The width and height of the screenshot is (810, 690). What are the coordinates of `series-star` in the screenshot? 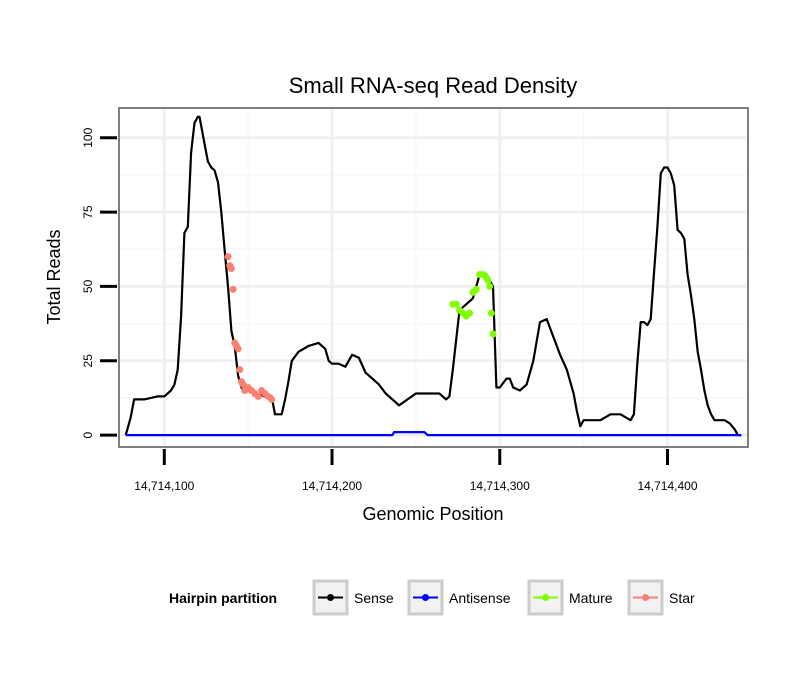 It's located at (250, 328).